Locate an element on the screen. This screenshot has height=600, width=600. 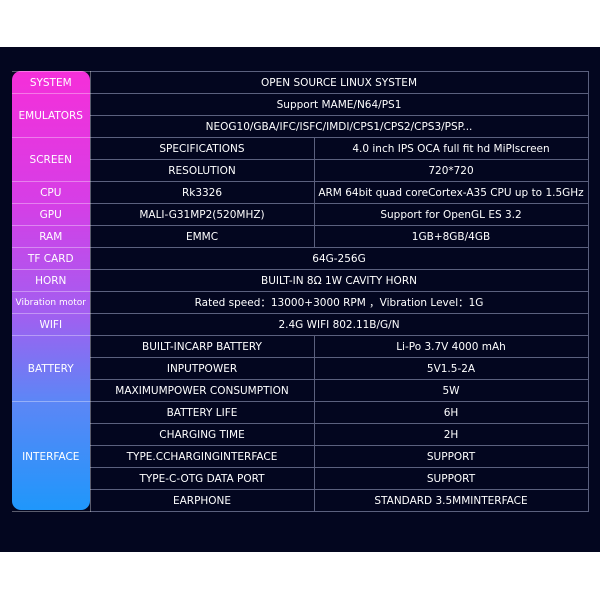
table-row-tf-card: TF CARD 64G-256G is located at coordinates (300, 258).